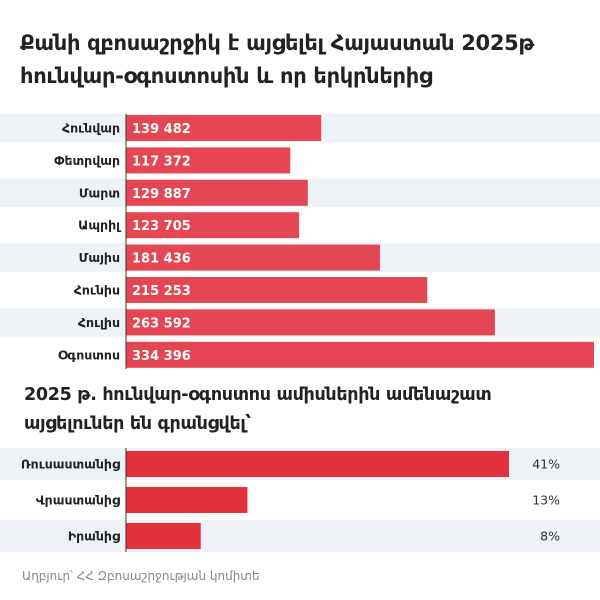 The image size is (600, 600). I want to click on value-label: 123 705, so click(161, 226).